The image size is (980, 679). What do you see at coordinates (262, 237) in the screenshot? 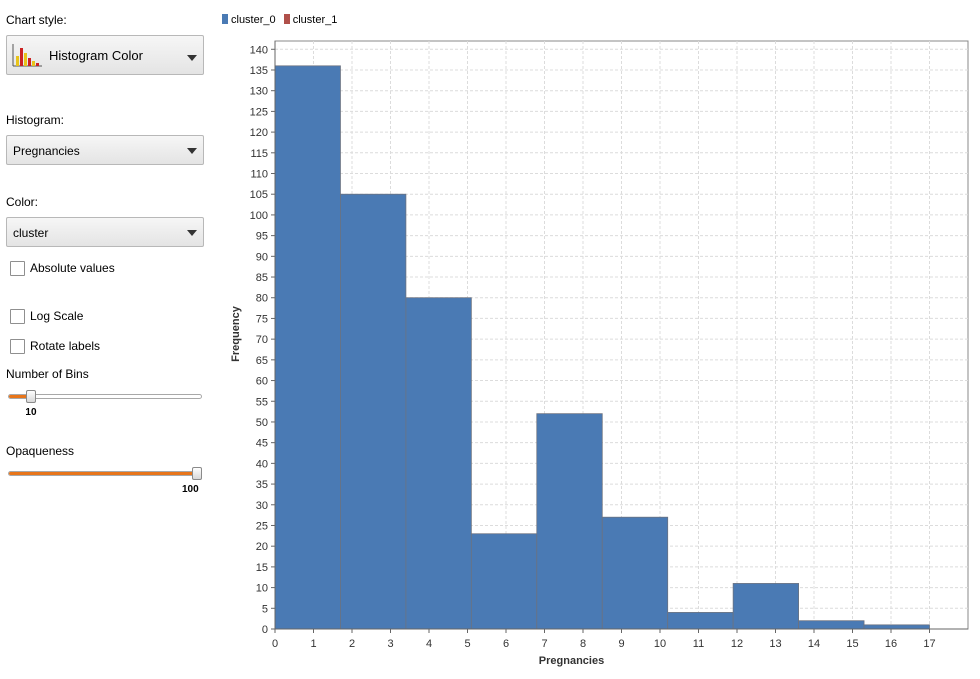
I see `y-tick-label: 95` at bounding box center [262, 237].